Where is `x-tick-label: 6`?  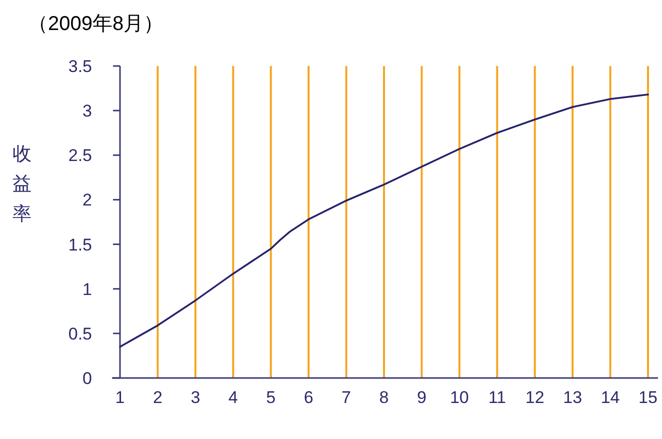
x-tick-label: 6 is located at coordinates (309, 397).